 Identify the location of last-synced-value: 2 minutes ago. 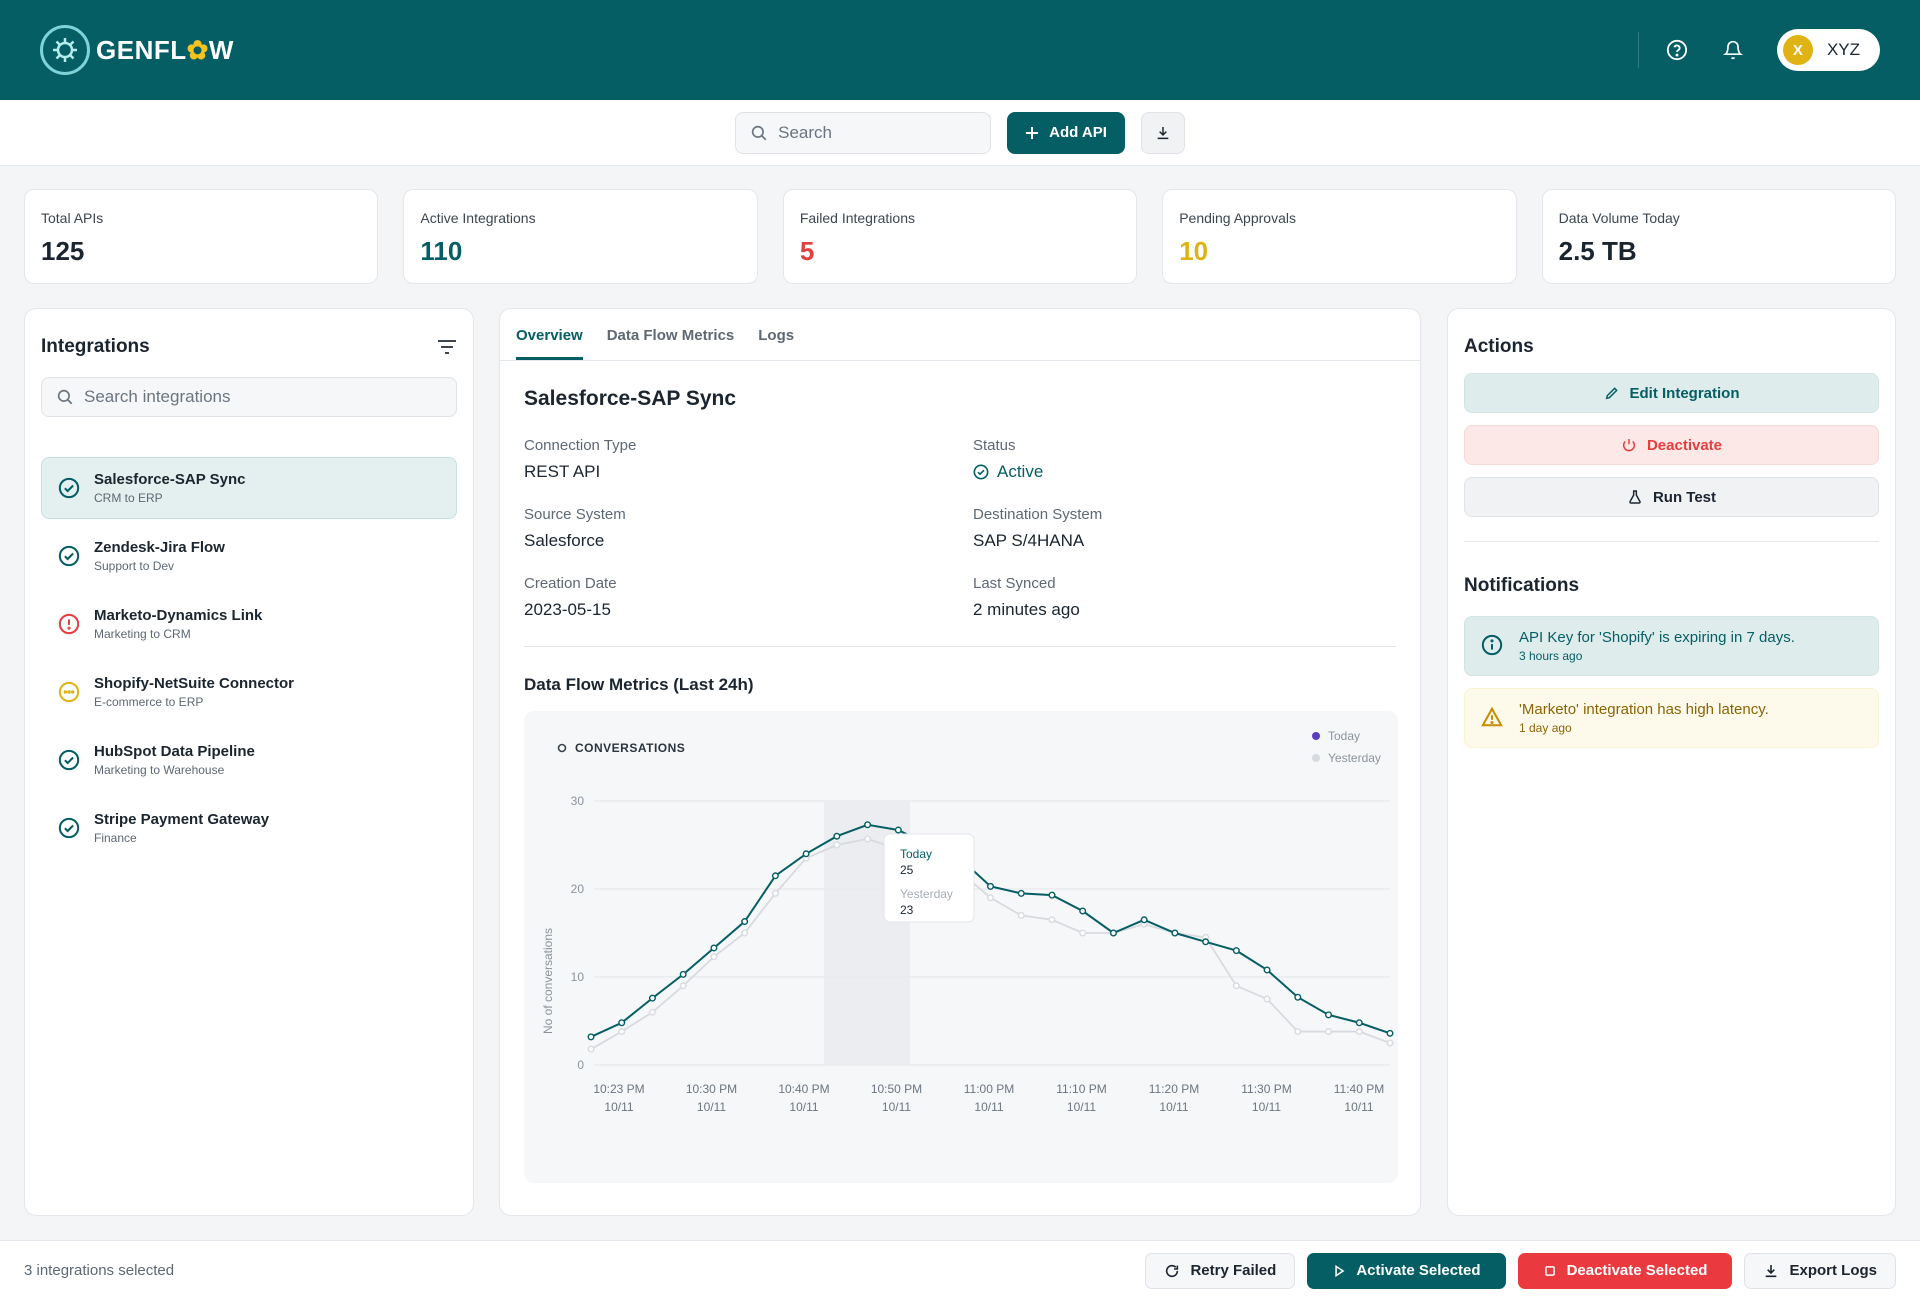
(1026, 609).